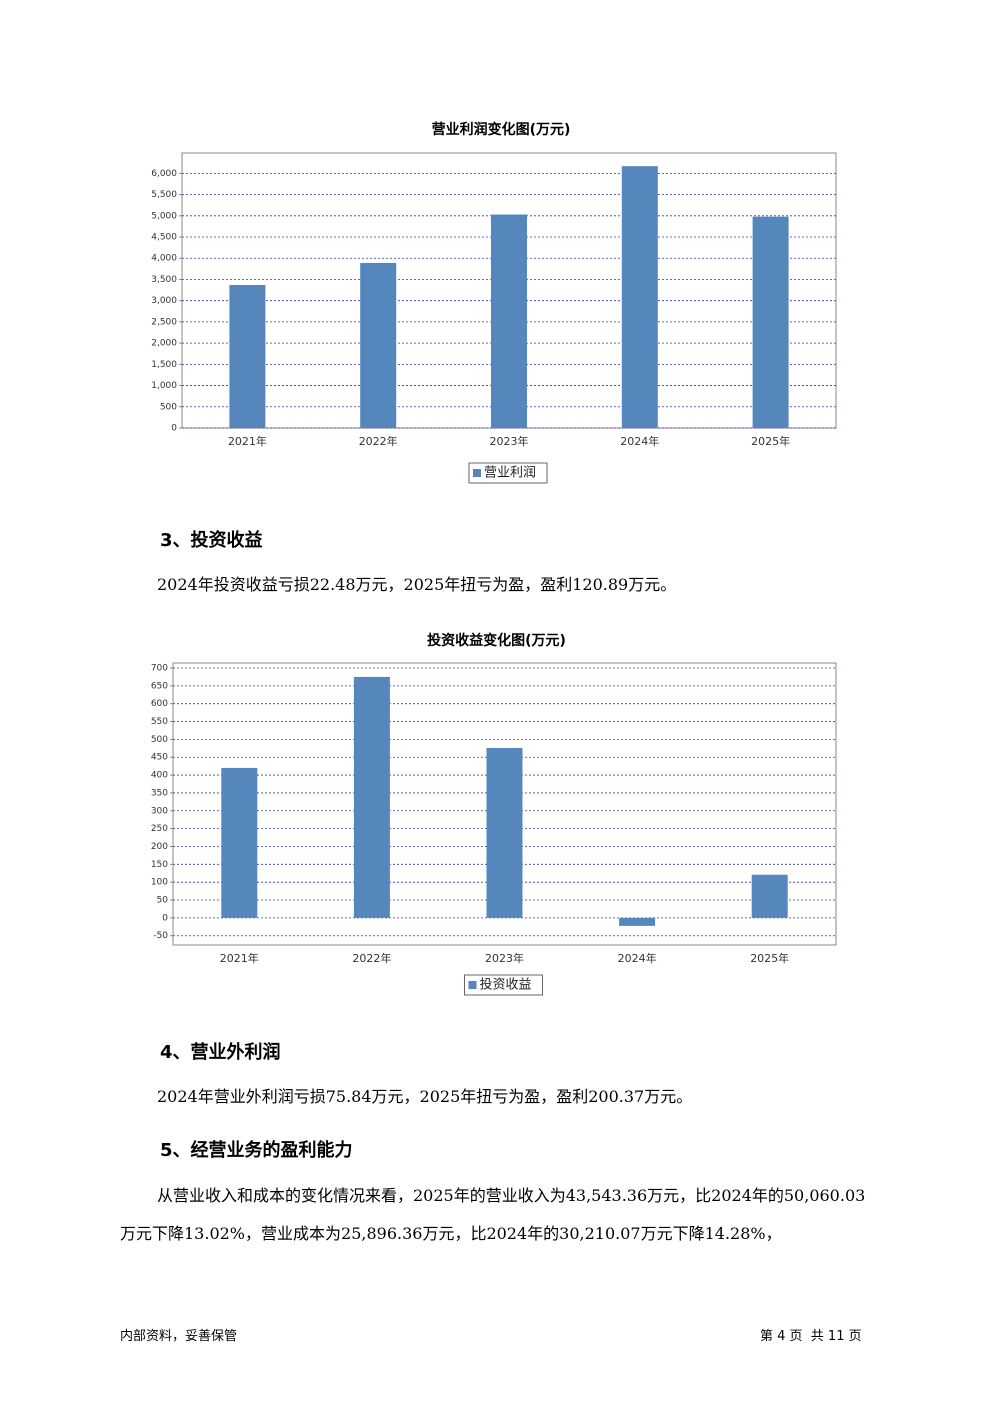 Image resolution: width=992 pixels, height=1403 pixels. What do you see at coordinates (164, 238) in the screenshot?
I see `y-tick-label: 4,500` at bounding box center [164, 238].